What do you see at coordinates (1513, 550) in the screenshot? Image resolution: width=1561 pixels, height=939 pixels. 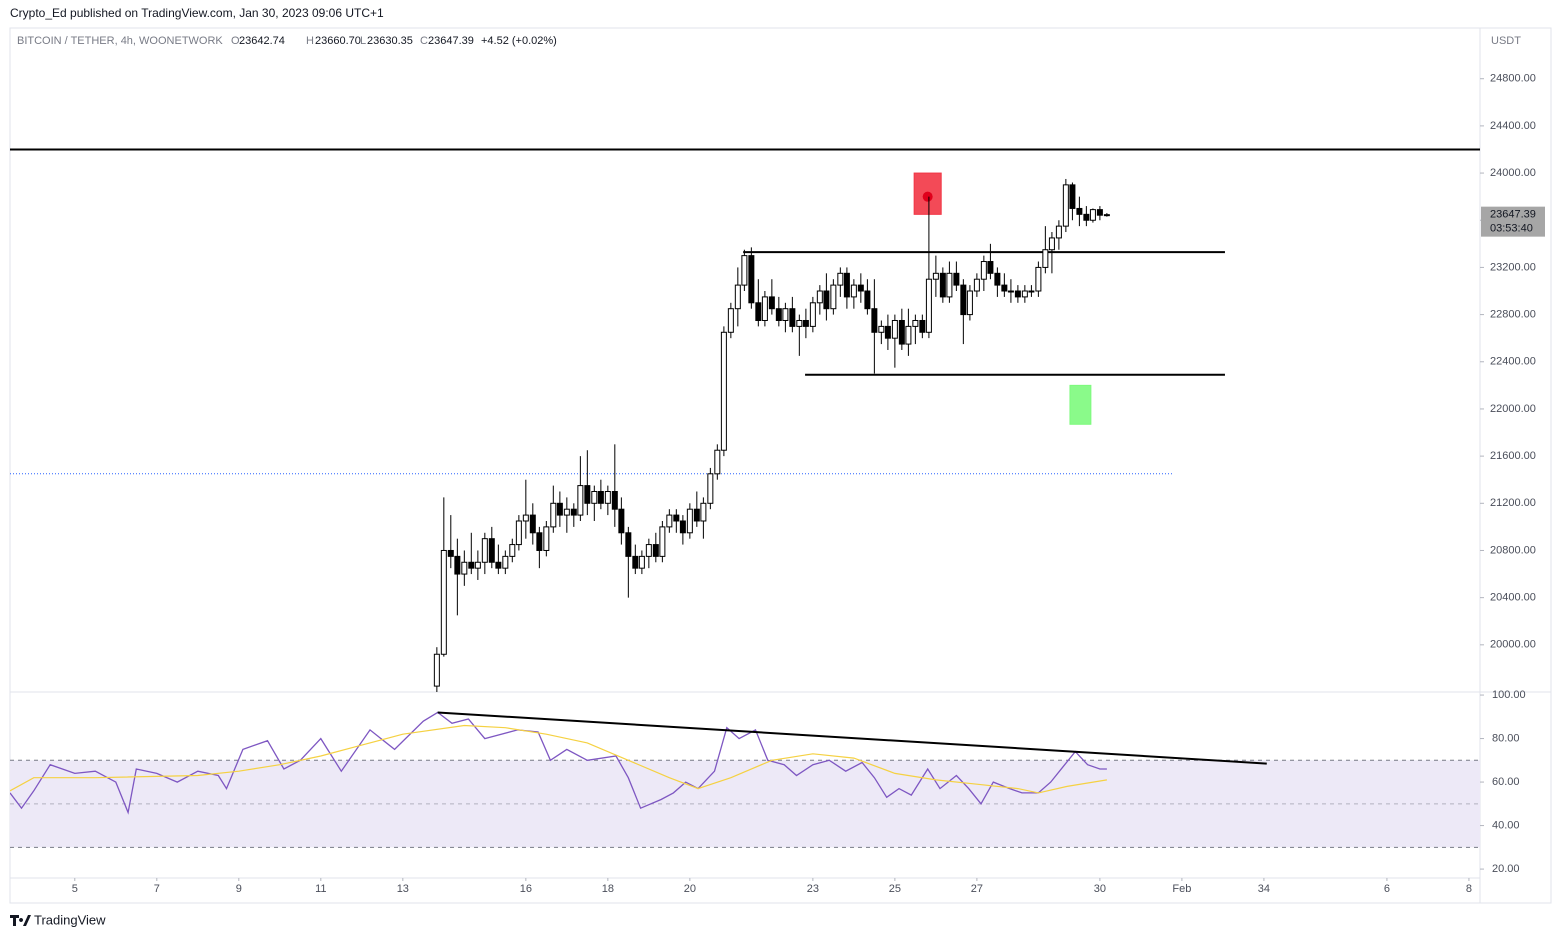 I see `price-tick-label: 20800.00` at bounding box center [1513, 550].